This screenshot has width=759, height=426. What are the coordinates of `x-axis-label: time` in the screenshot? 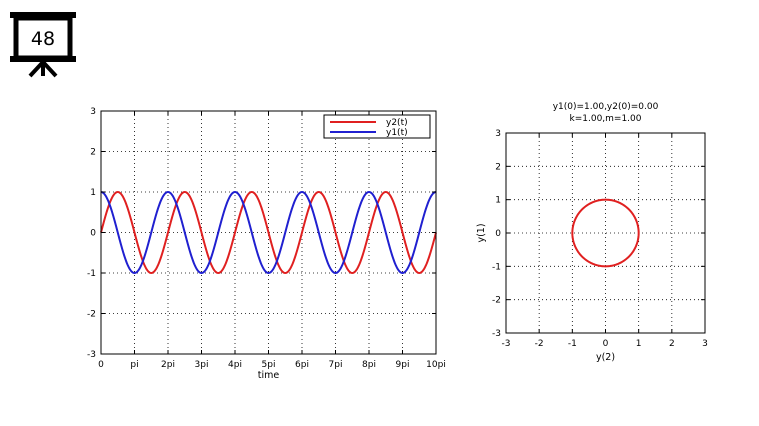 It's located at (269, 375).